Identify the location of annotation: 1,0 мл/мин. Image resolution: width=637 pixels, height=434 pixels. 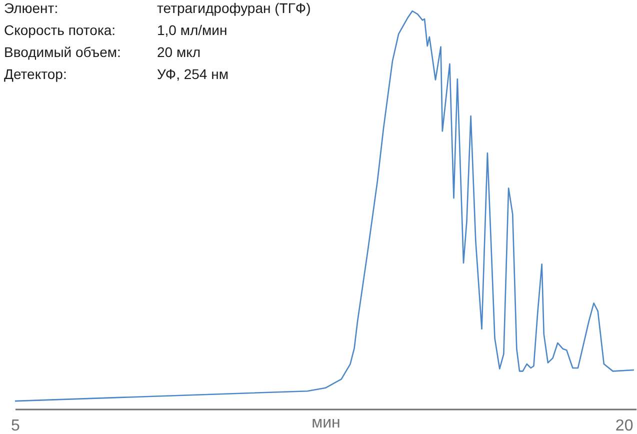
(192, 30).